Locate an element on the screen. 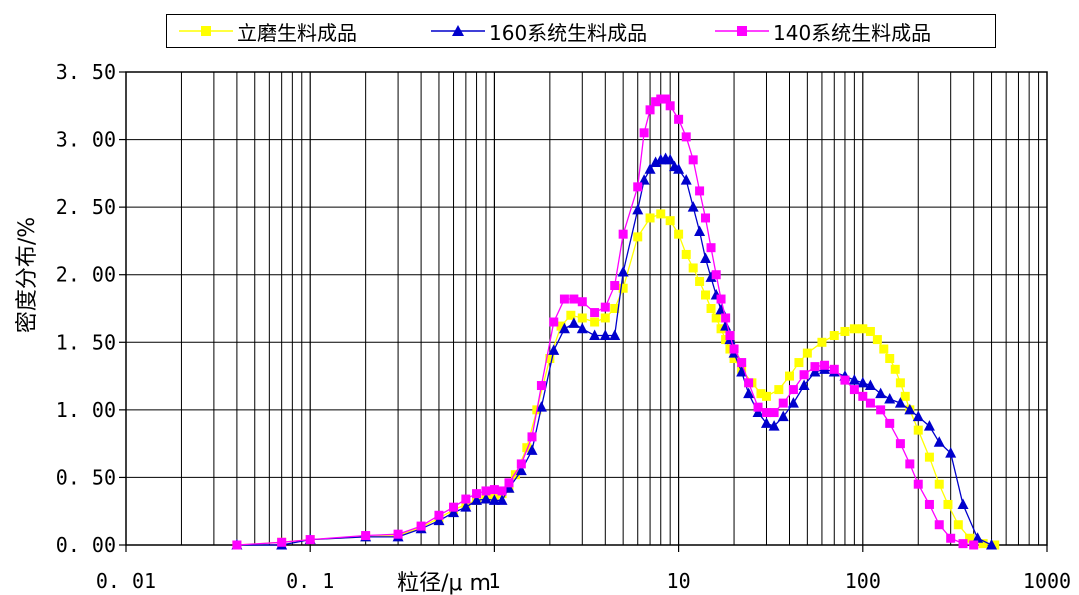  legend-item-series-1: 立磨生料成品 is located at coordinates (267, 31).